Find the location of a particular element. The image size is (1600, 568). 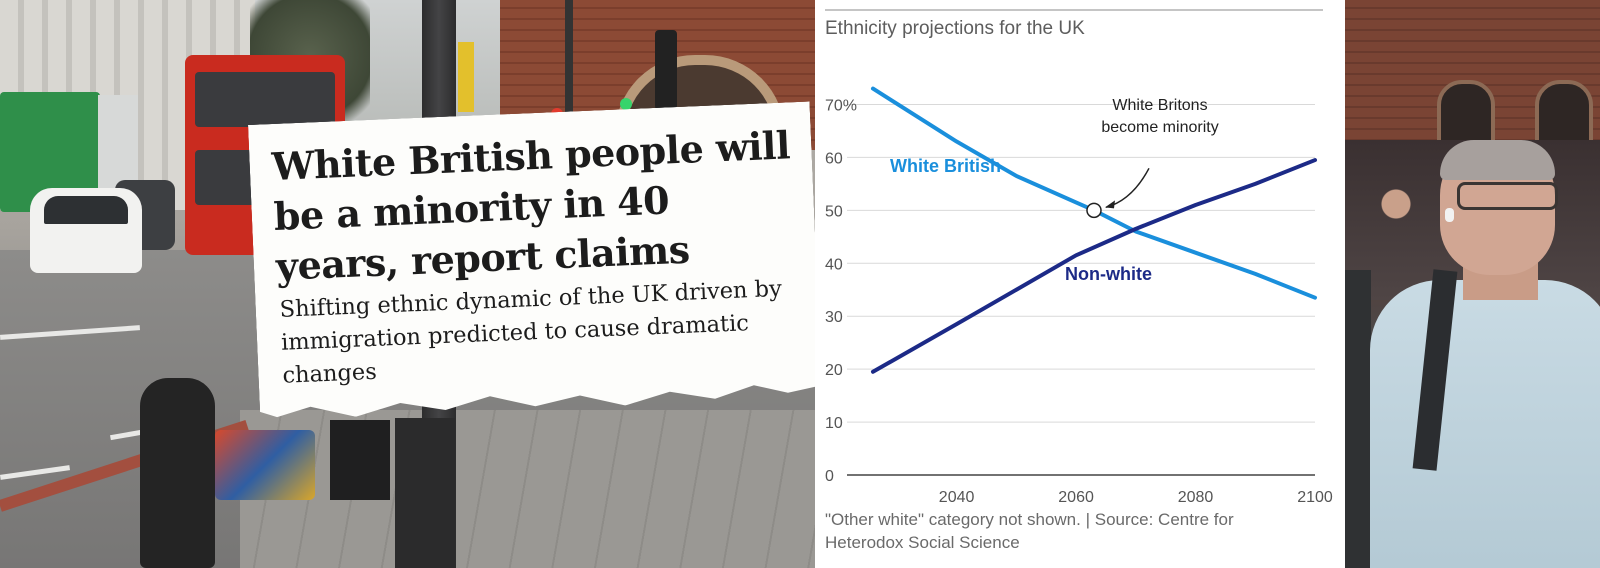

annotation-text: become minority is located at coordinates (1159, 127).